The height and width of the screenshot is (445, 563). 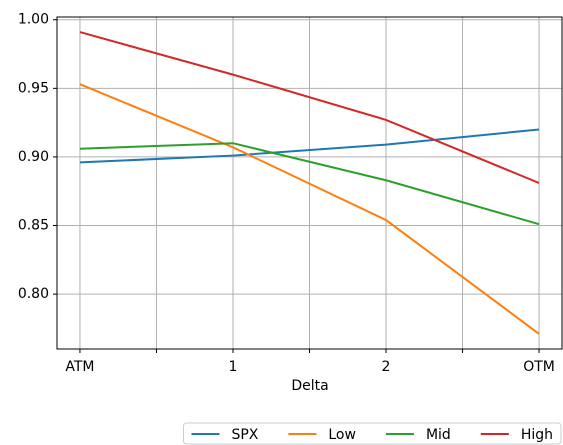 I want to click on x-tick-label: 1, so click(x=233, y=367).